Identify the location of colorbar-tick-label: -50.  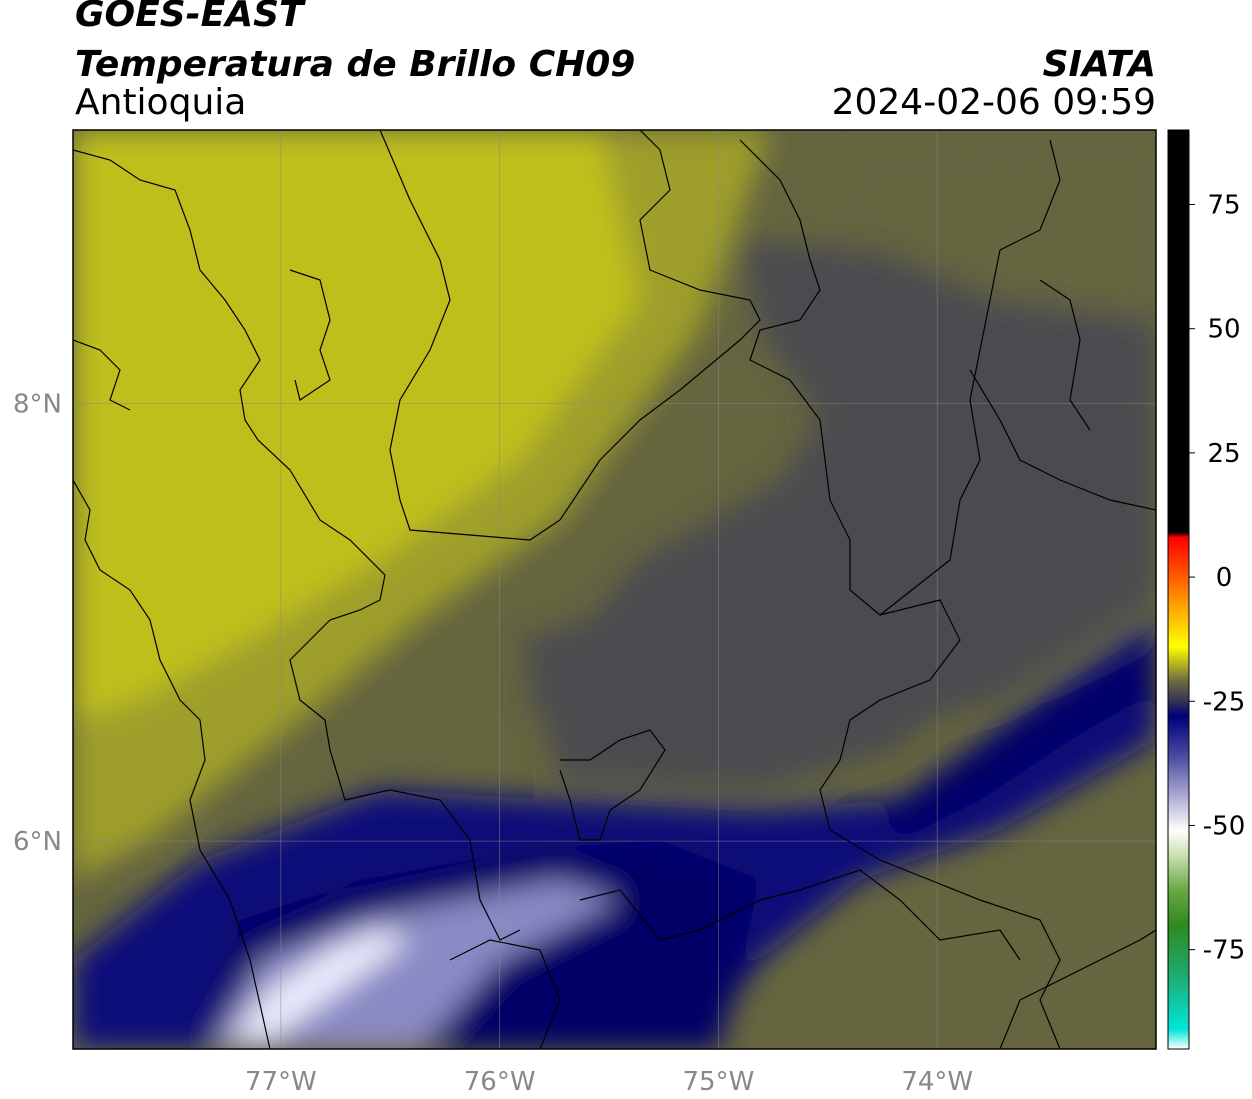
(1224, 826).